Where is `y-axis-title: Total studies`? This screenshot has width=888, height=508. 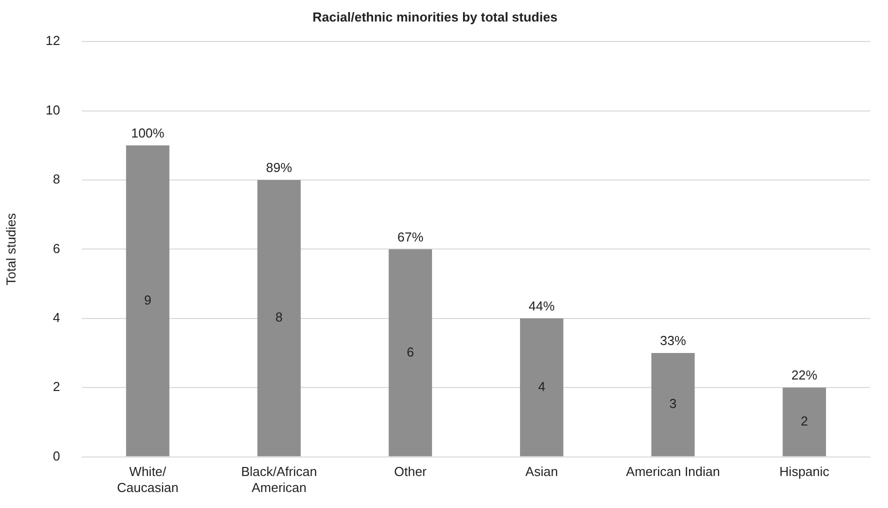
y-axis-title: Total studies is located at coordinates (10, 249).